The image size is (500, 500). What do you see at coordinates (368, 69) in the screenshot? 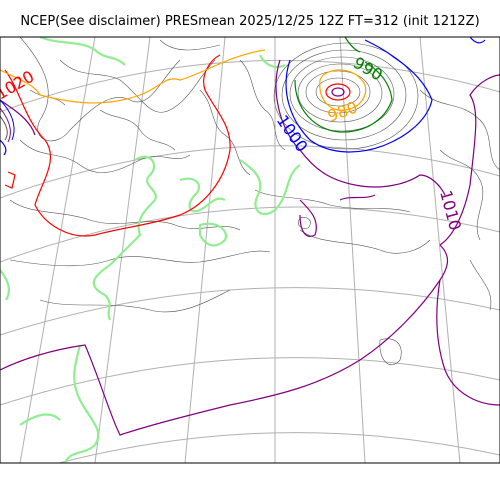
I see `contour-label-990: 990` at bounding box center [368, 69].